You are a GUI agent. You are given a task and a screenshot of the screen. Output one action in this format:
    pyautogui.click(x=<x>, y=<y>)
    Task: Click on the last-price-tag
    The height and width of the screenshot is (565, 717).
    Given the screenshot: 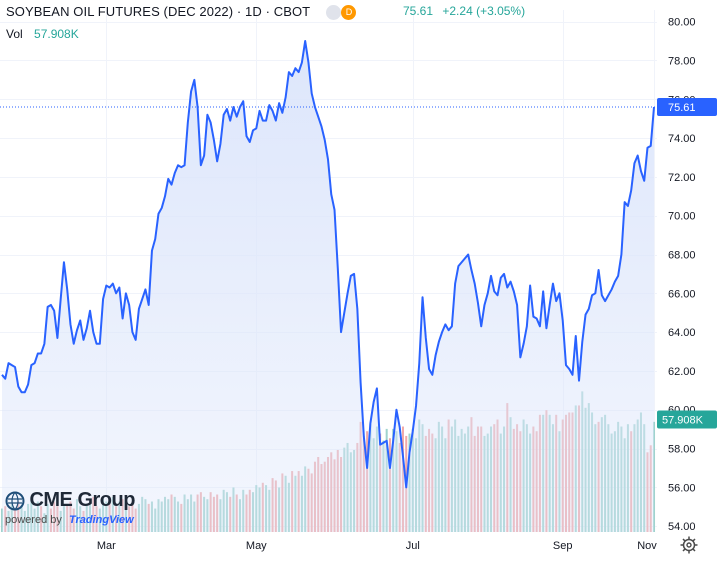 What is the action you would take?
    pyautogui.click(x=687, y=107)
    